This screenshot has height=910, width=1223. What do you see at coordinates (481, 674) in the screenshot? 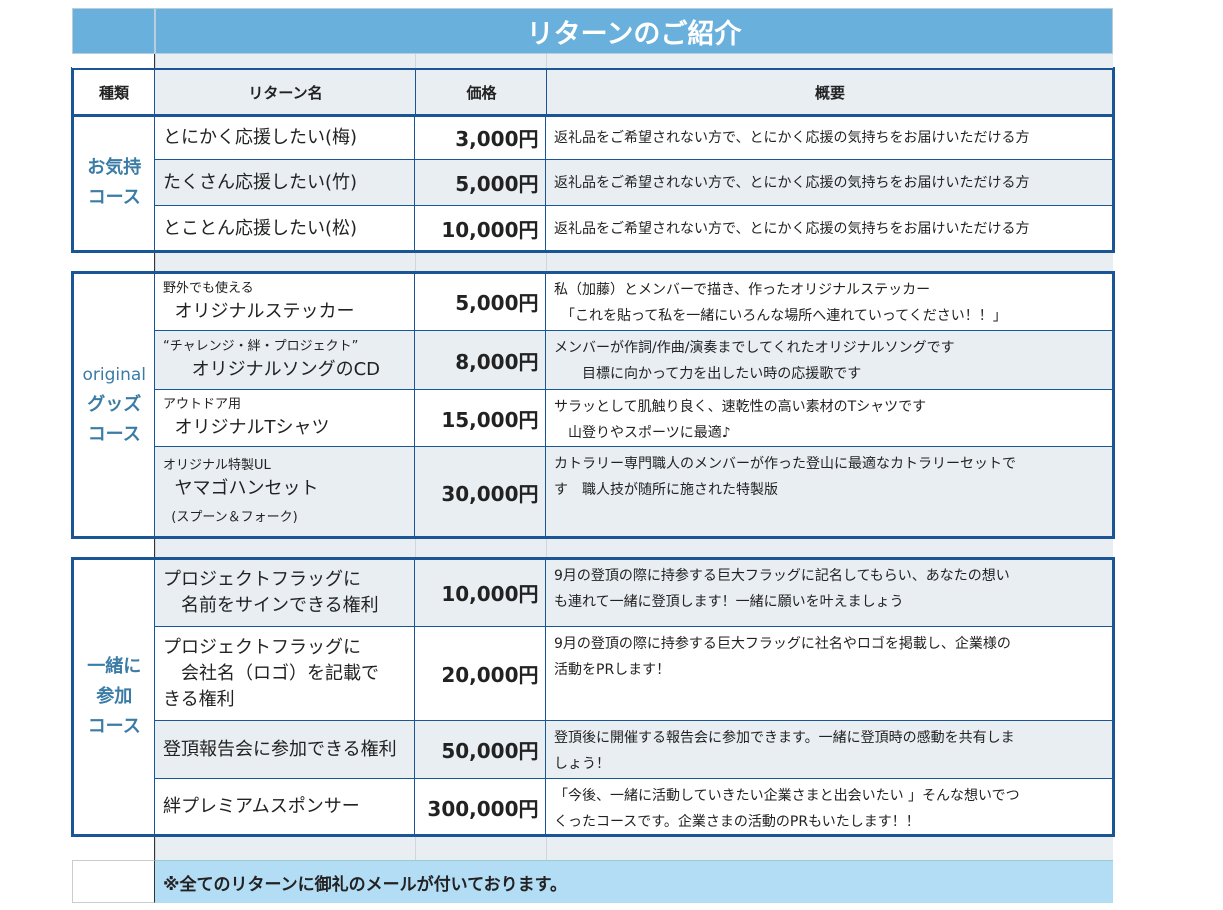
I see `return-price: 20,000円` at bounding box center [481, 674].